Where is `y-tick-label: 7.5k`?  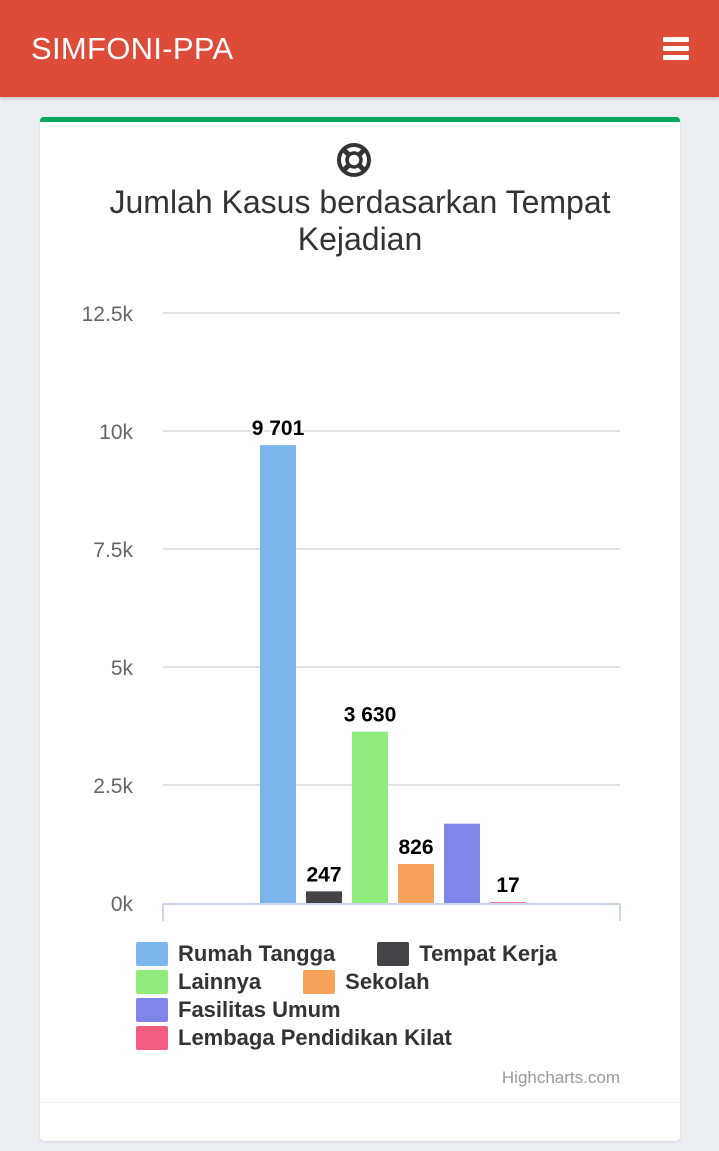 y-tick-label: 7.5k is located at coordinates (113, 550).